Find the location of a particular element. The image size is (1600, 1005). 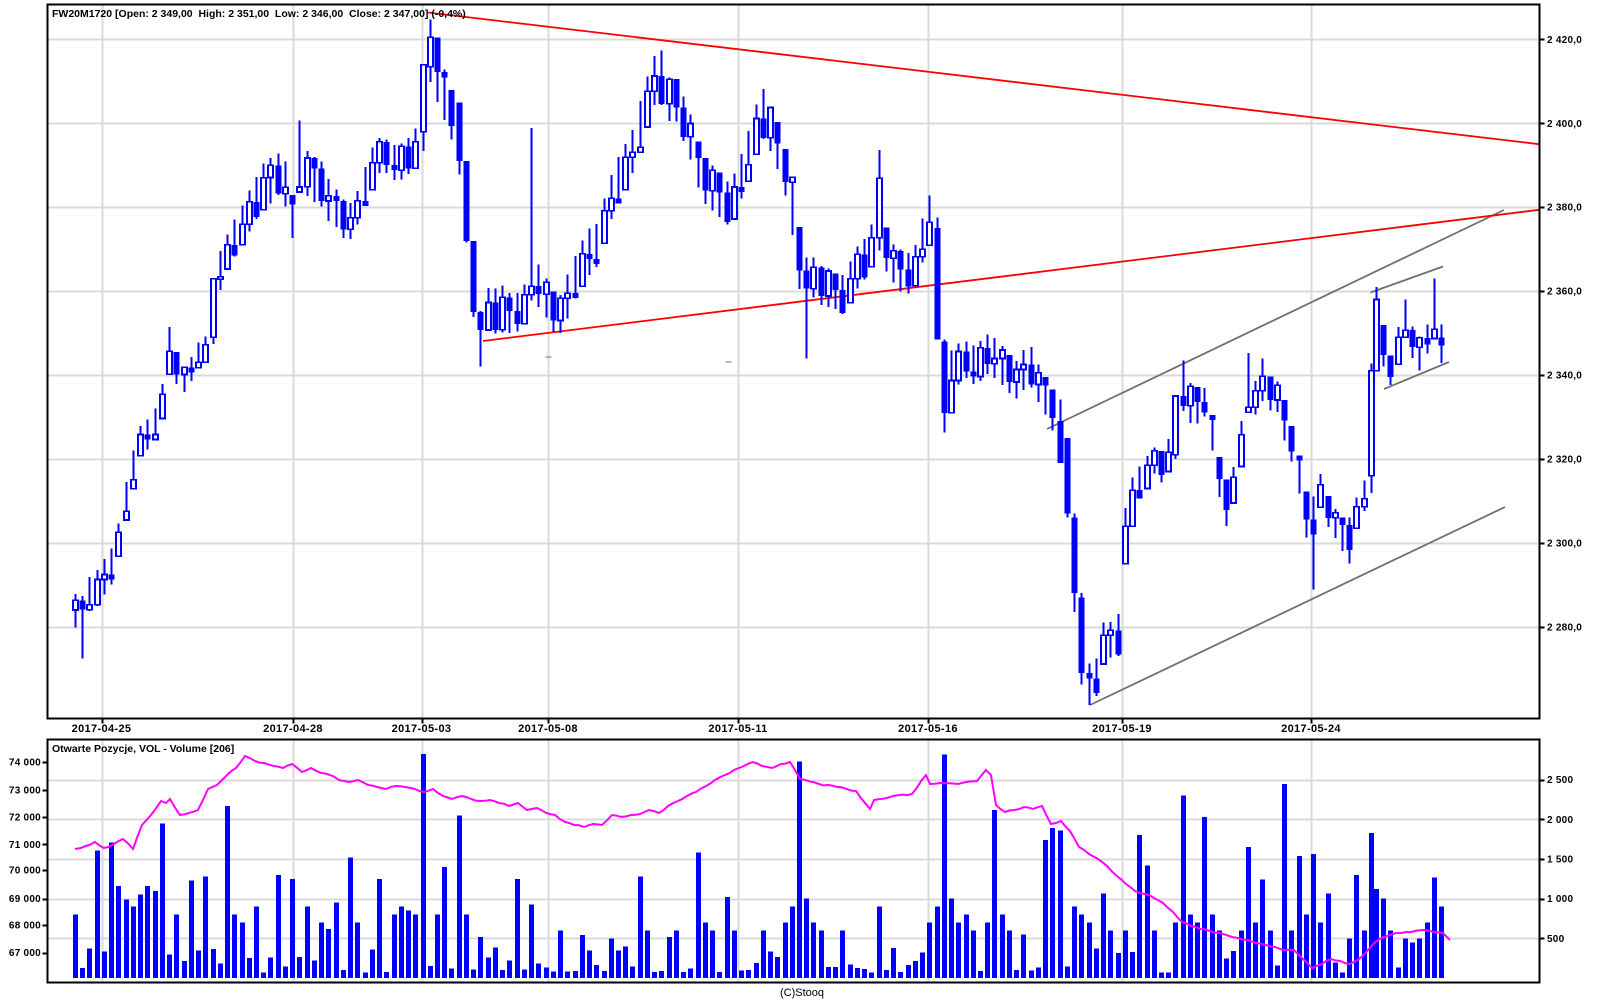

svg-text: 2017-04-28 is located at coordinates (293, 729).